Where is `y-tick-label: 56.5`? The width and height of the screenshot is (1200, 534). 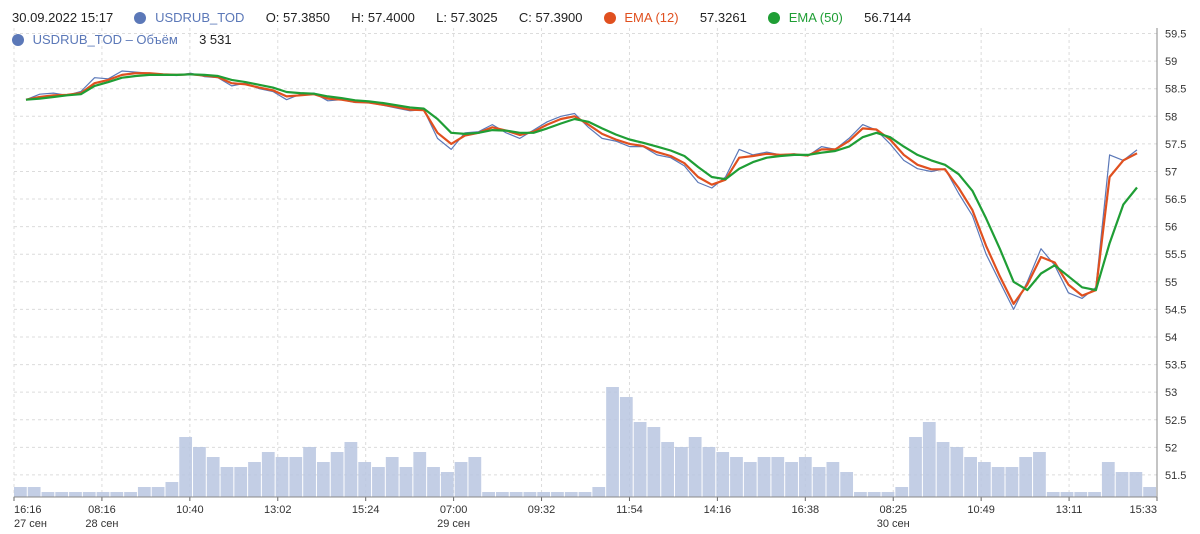 y-tick-label: 56.5 is located at coordinates (1175, 200).